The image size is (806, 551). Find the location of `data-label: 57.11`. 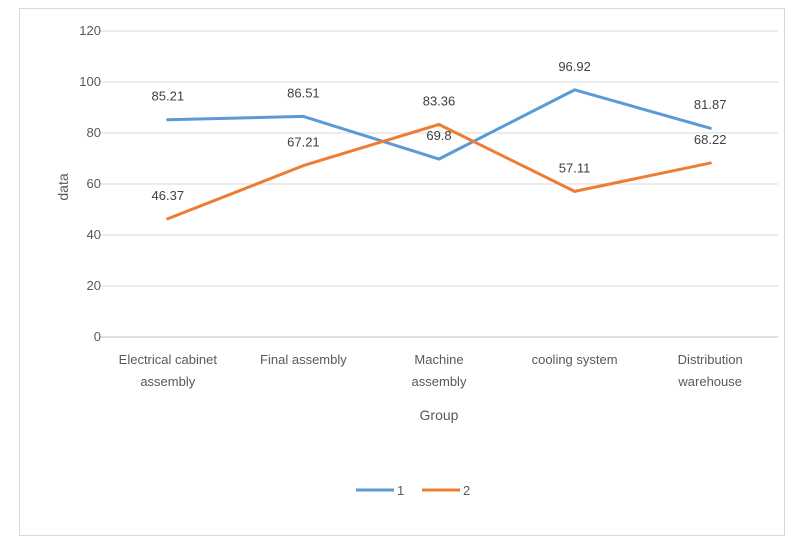

data-label: 57.11 is located at coordinates (575, 167).